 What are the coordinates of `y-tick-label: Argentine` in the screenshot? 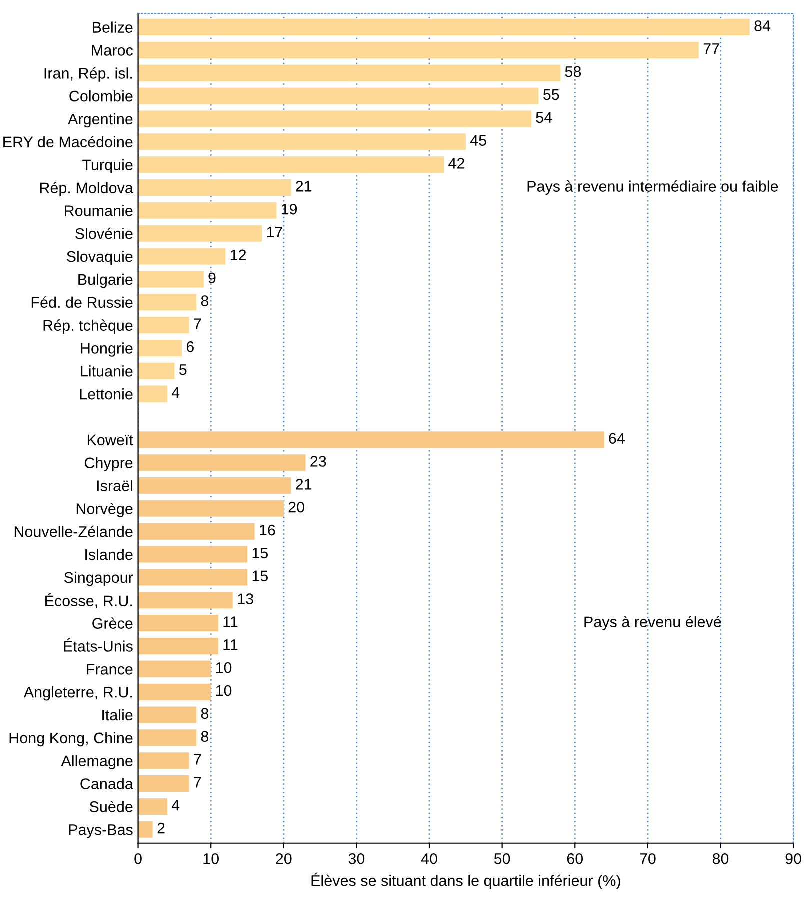 It's located at (100, 120).